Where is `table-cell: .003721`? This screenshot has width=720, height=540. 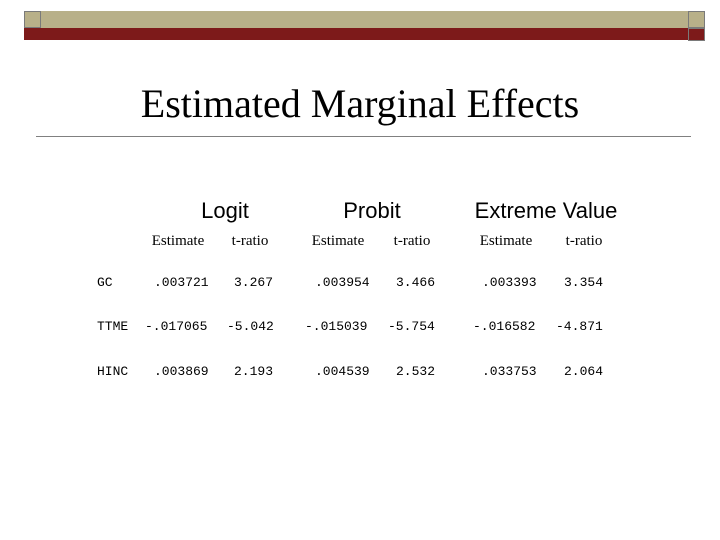 table-cell: .003721 is located at coordinates (181, 282).